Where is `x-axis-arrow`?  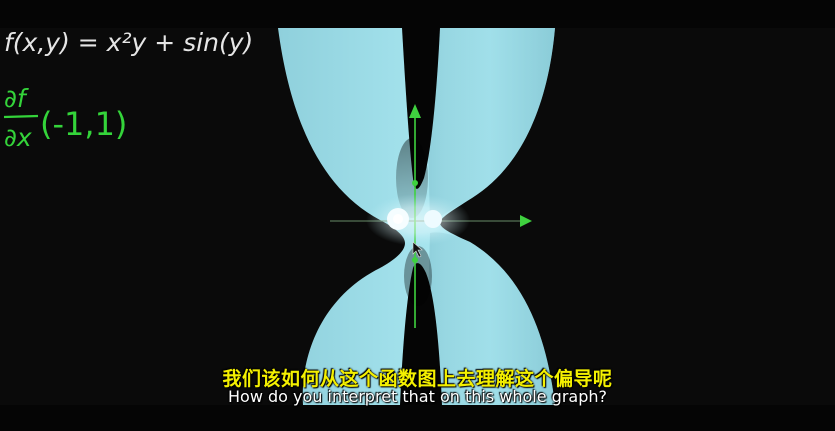 x-axis-arrow is located at coordinates (526, 221).